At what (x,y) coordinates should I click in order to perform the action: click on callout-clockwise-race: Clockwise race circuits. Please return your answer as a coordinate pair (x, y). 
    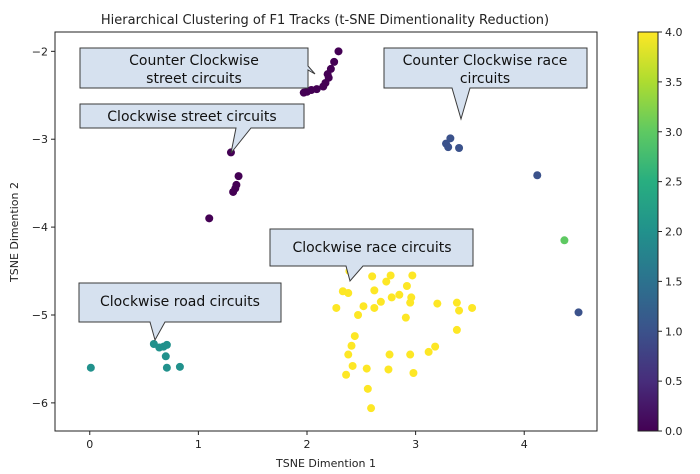
    Looking at the image, I should click on (371, 255).